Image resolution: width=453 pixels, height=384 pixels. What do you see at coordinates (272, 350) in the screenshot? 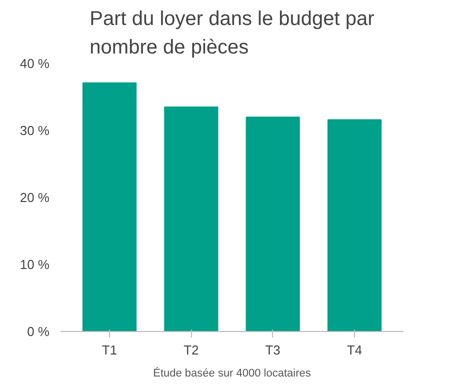
I see `x-tick-label: T3` at bounding box center [272, 350].